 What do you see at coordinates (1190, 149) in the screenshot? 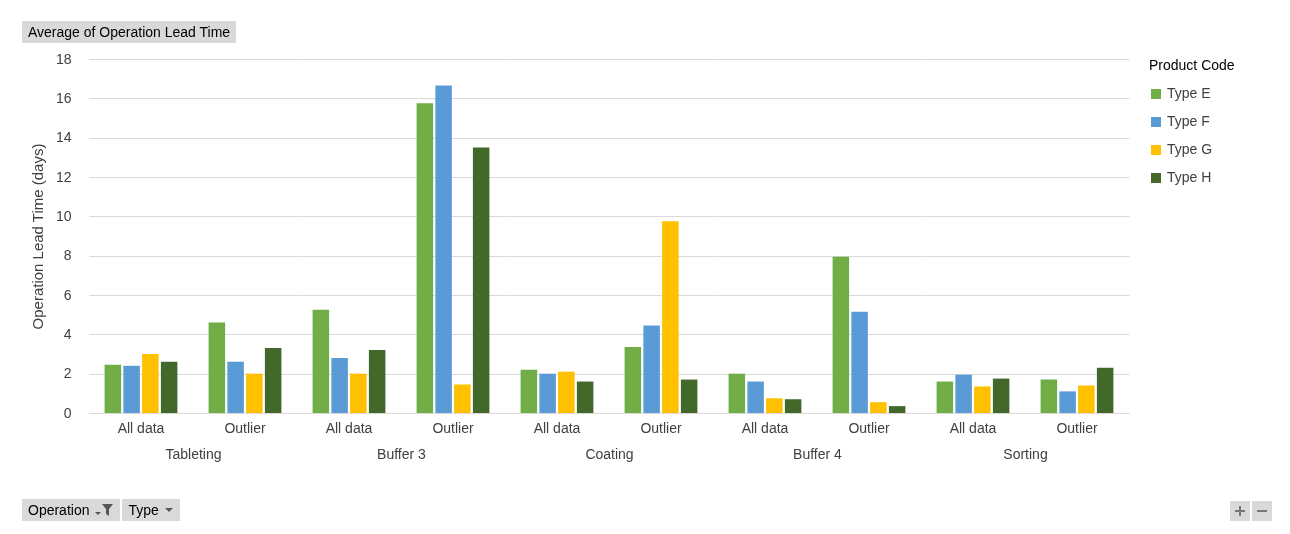
I see `legend-label: Type G` at bounding box center [1190, 149].